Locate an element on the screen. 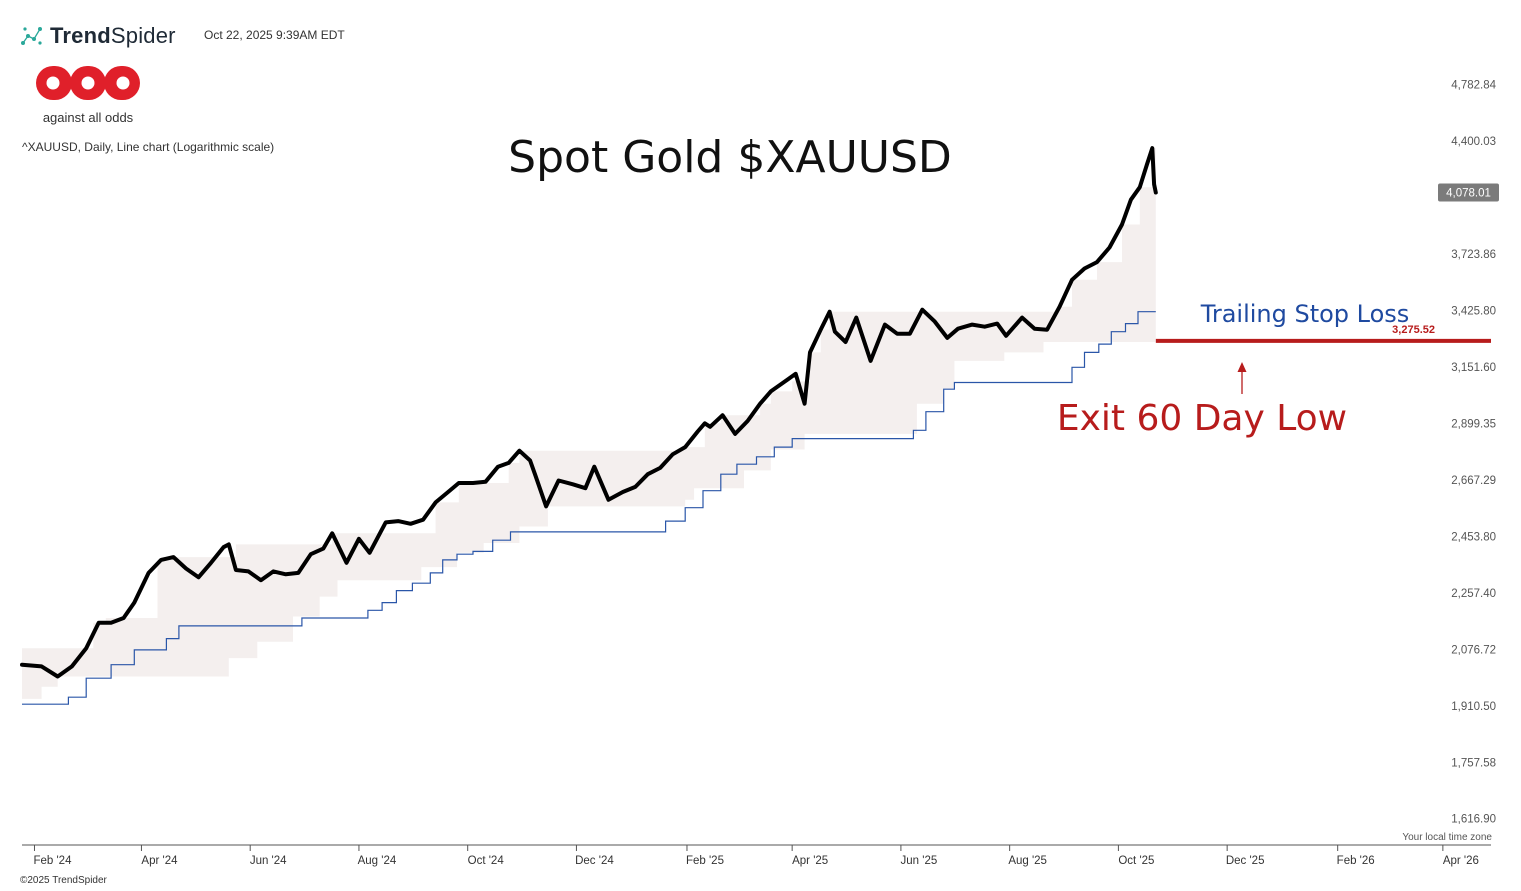 This screenshot has width=1521, height=891. x-tick-label: Jun '25 is located at coordinates (919, 861).